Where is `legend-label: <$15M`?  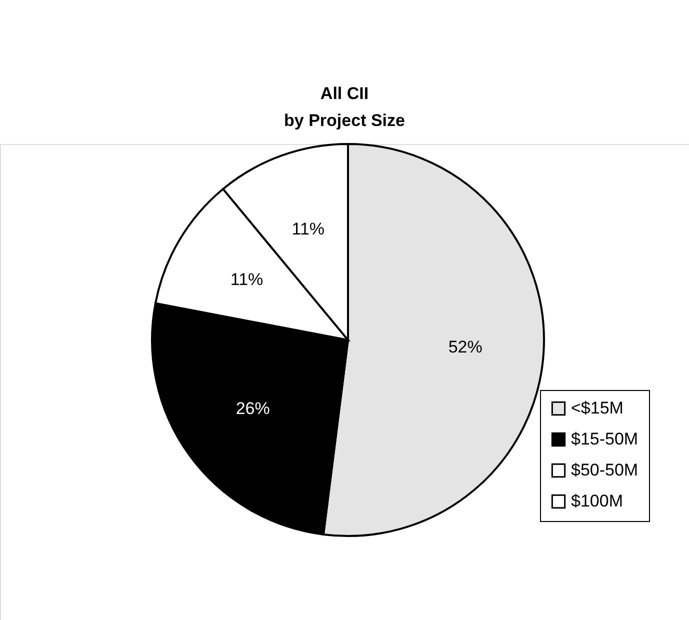 legend-label: <$15M is located at coordinates (597, 408).